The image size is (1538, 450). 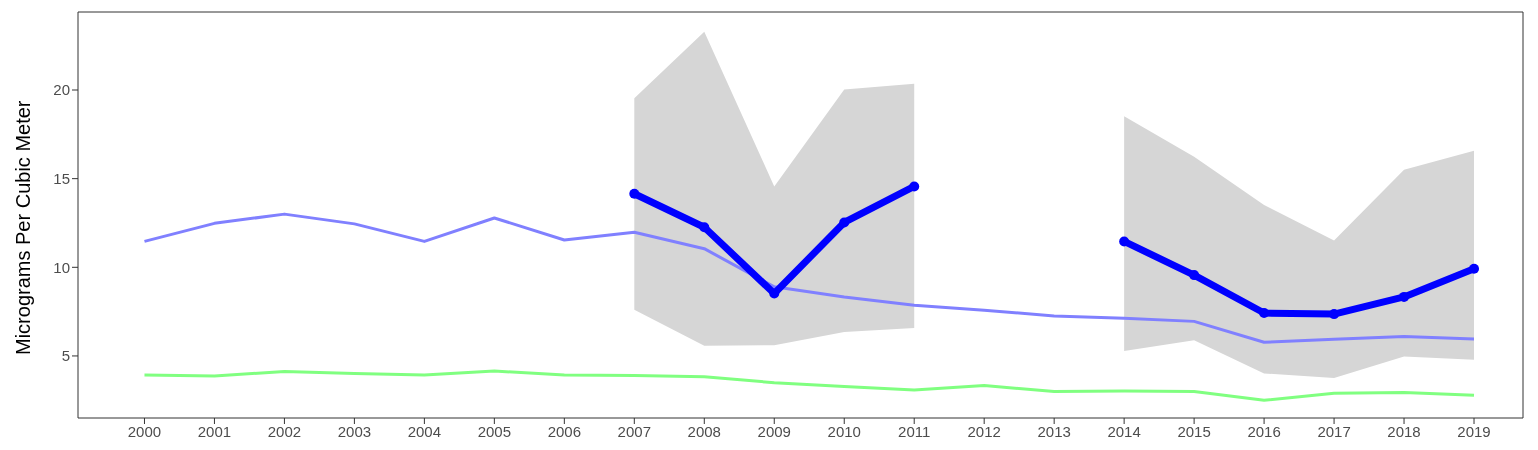 I want to click on x-tick-label: 2003, so click(x=354, y=431).